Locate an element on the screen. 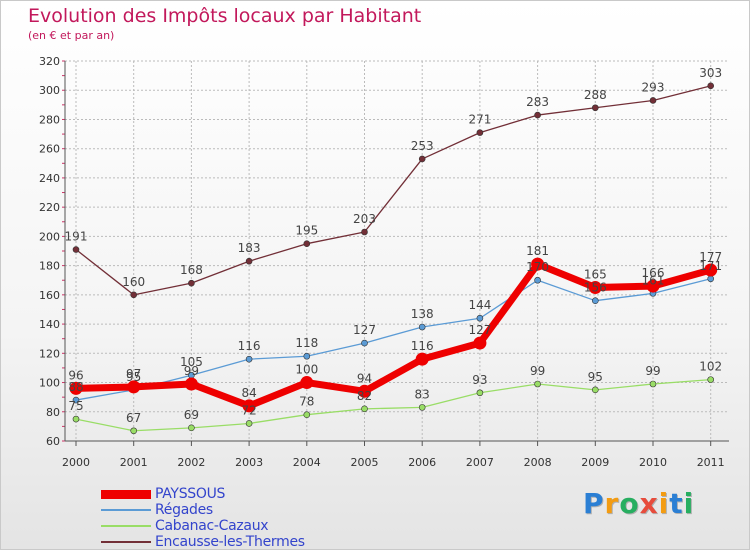  y-tick-label: 300 is located at coordinates (49, 90).